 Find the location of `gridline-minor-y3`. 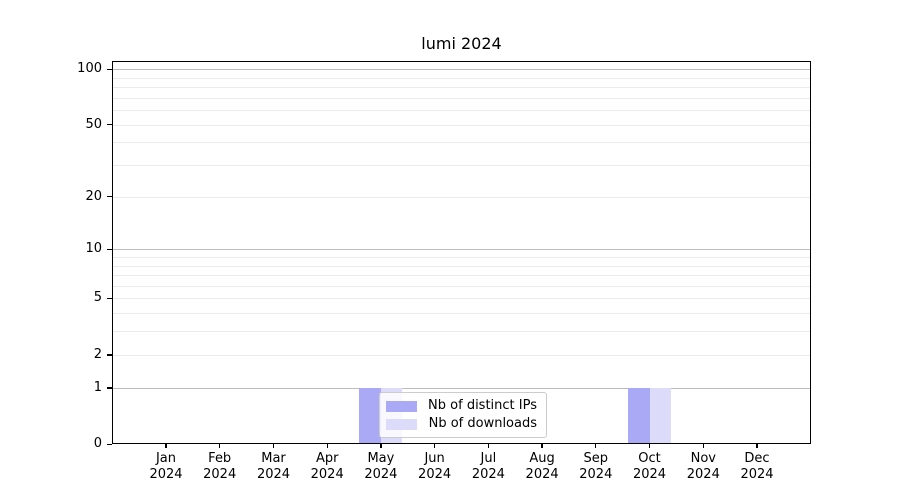

gridline-minor-y3 is located at coordinates (461, 332).